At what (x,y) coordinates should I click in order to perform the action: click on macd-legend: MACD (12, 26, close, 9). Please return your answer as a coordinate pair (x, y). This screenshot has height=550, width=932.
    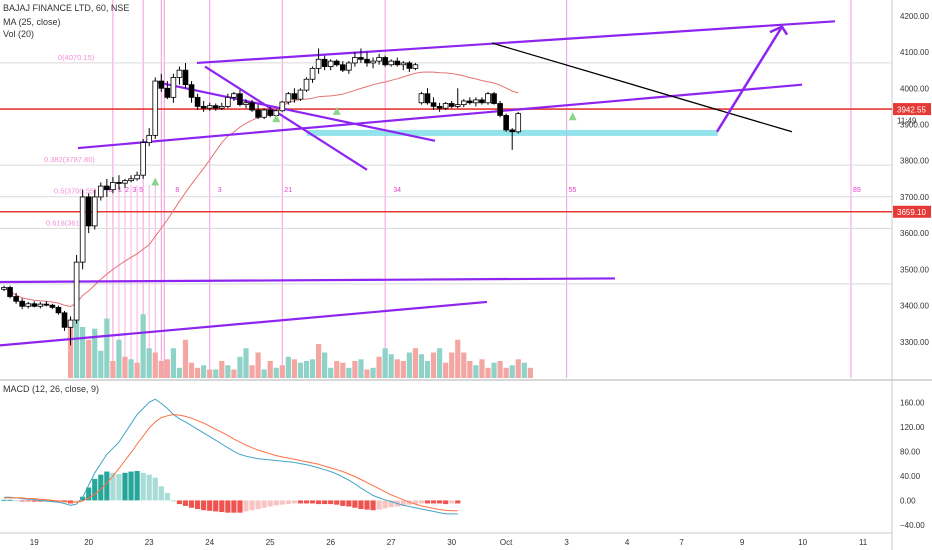
    Looking at the image, I should click on (51, 389).